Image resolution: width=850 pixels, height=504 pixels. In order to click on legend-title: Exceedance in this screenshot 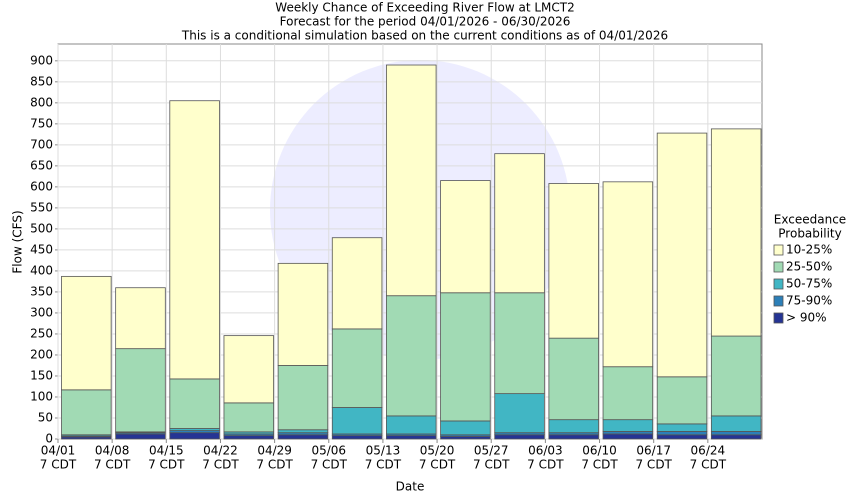, I will do `click(810, 220)`.